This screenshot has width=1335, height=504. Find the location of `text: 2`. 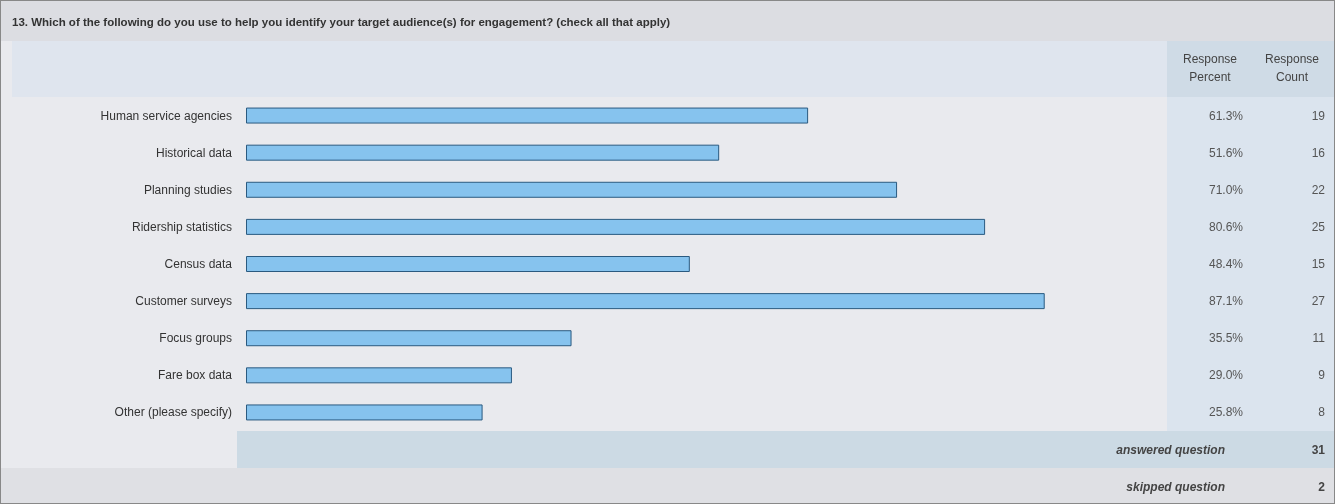

text: 2 is located at coordinates (1321, 487).